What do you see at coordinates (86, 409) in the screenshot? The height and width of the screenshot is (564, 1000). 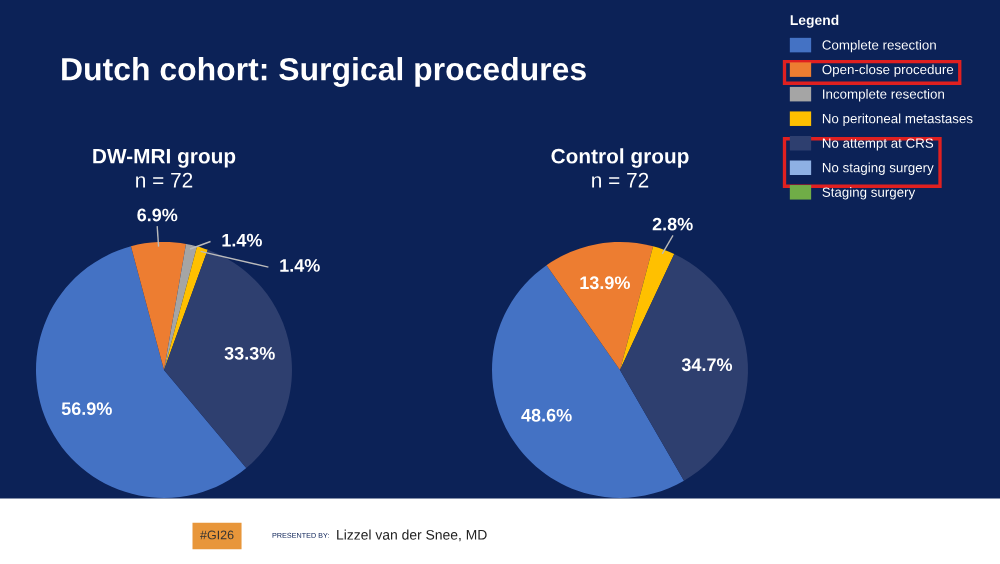 I see `data-label: 56.9%` at bounding box center [86, 409].